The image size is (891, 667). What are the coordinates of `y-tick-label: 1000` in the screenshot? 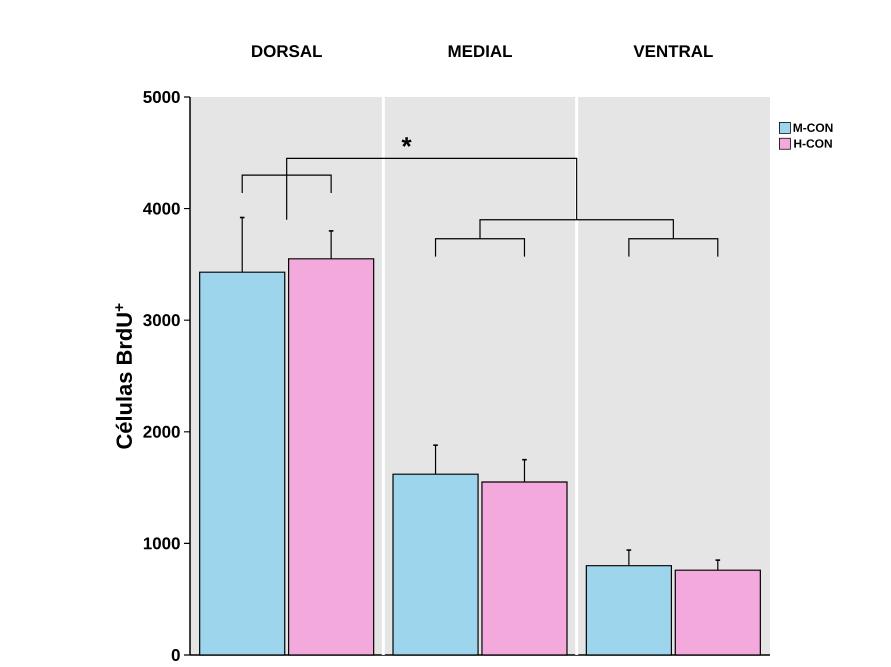 It's located at (162, 543).